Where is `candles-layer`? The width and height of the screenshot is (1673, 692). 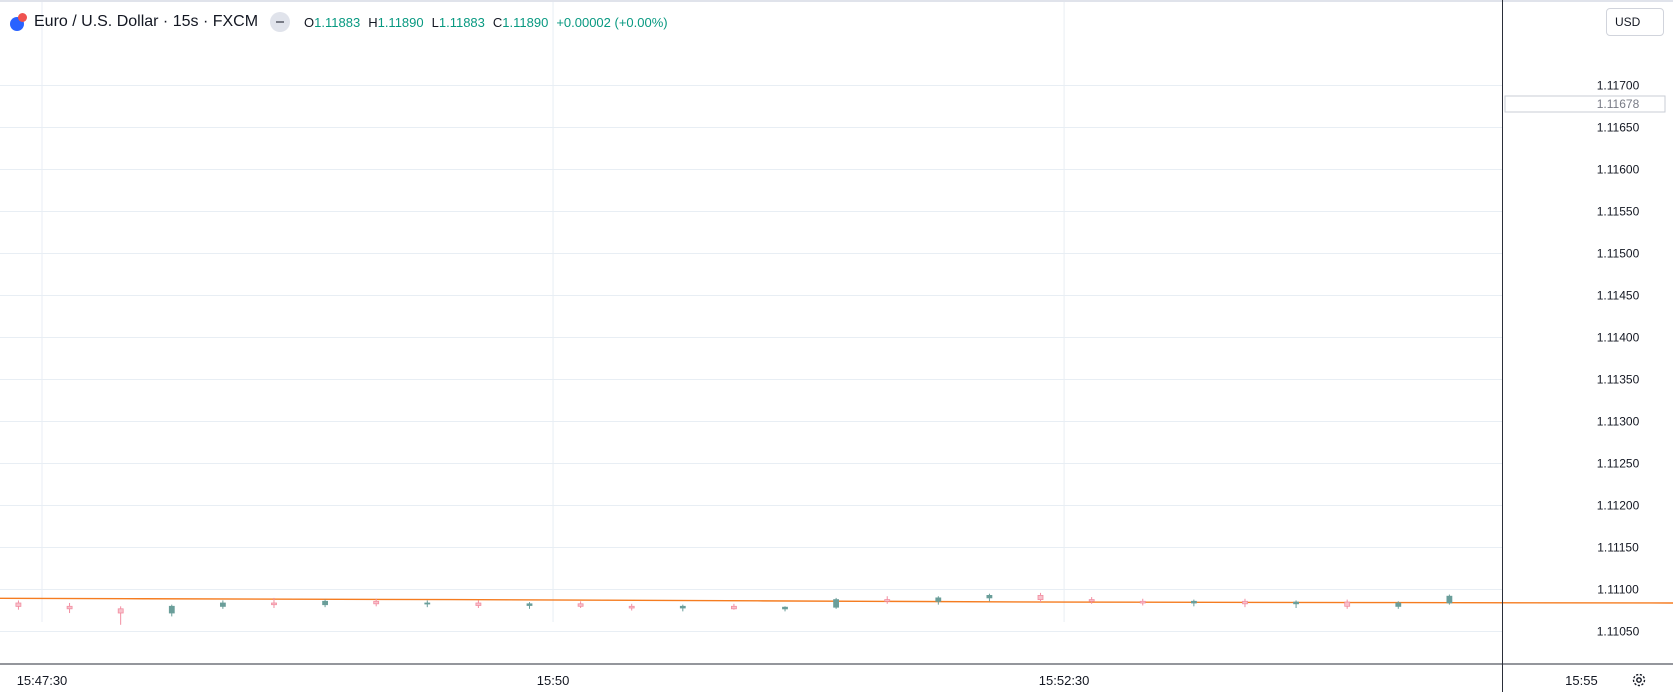 candles-layer is located at coordinates (734, 608).